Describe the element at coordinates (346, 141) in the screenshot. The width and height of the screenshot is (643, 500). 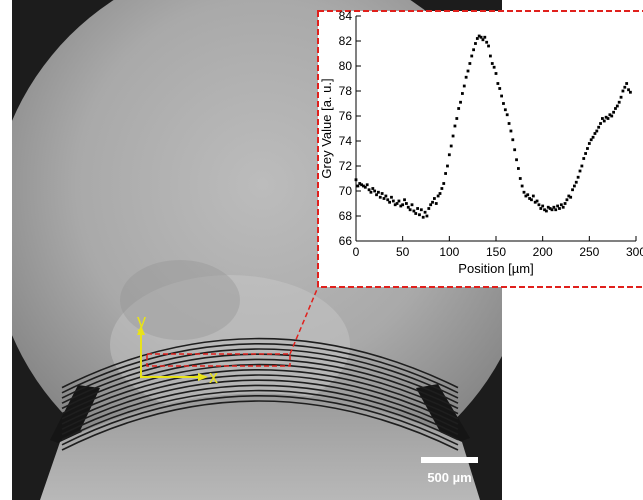
I see `y-tick-label: 74` at that location.